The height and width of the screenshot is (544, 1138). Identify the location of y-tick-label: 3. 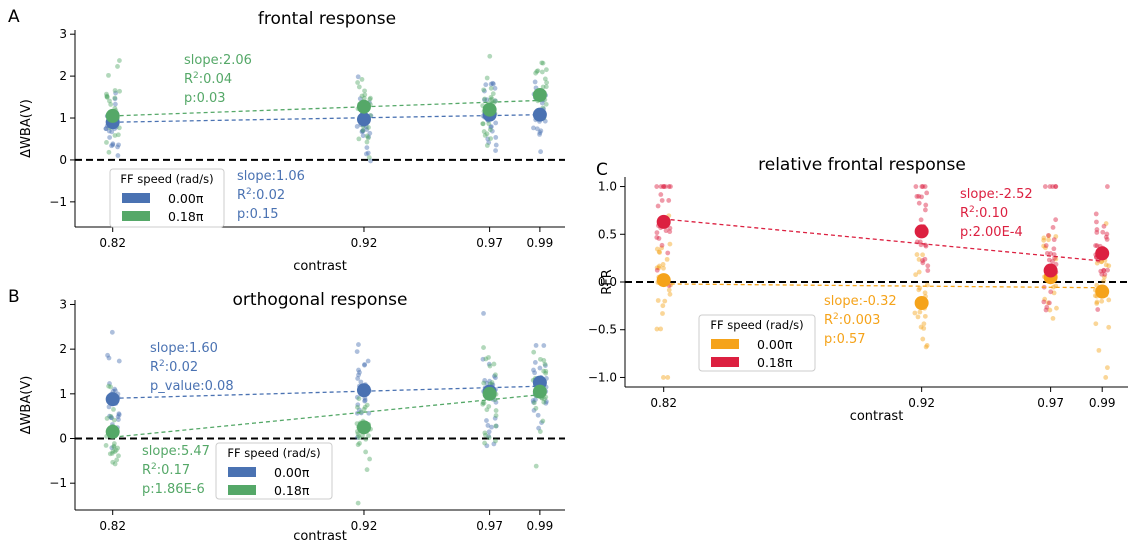
(63, 304).